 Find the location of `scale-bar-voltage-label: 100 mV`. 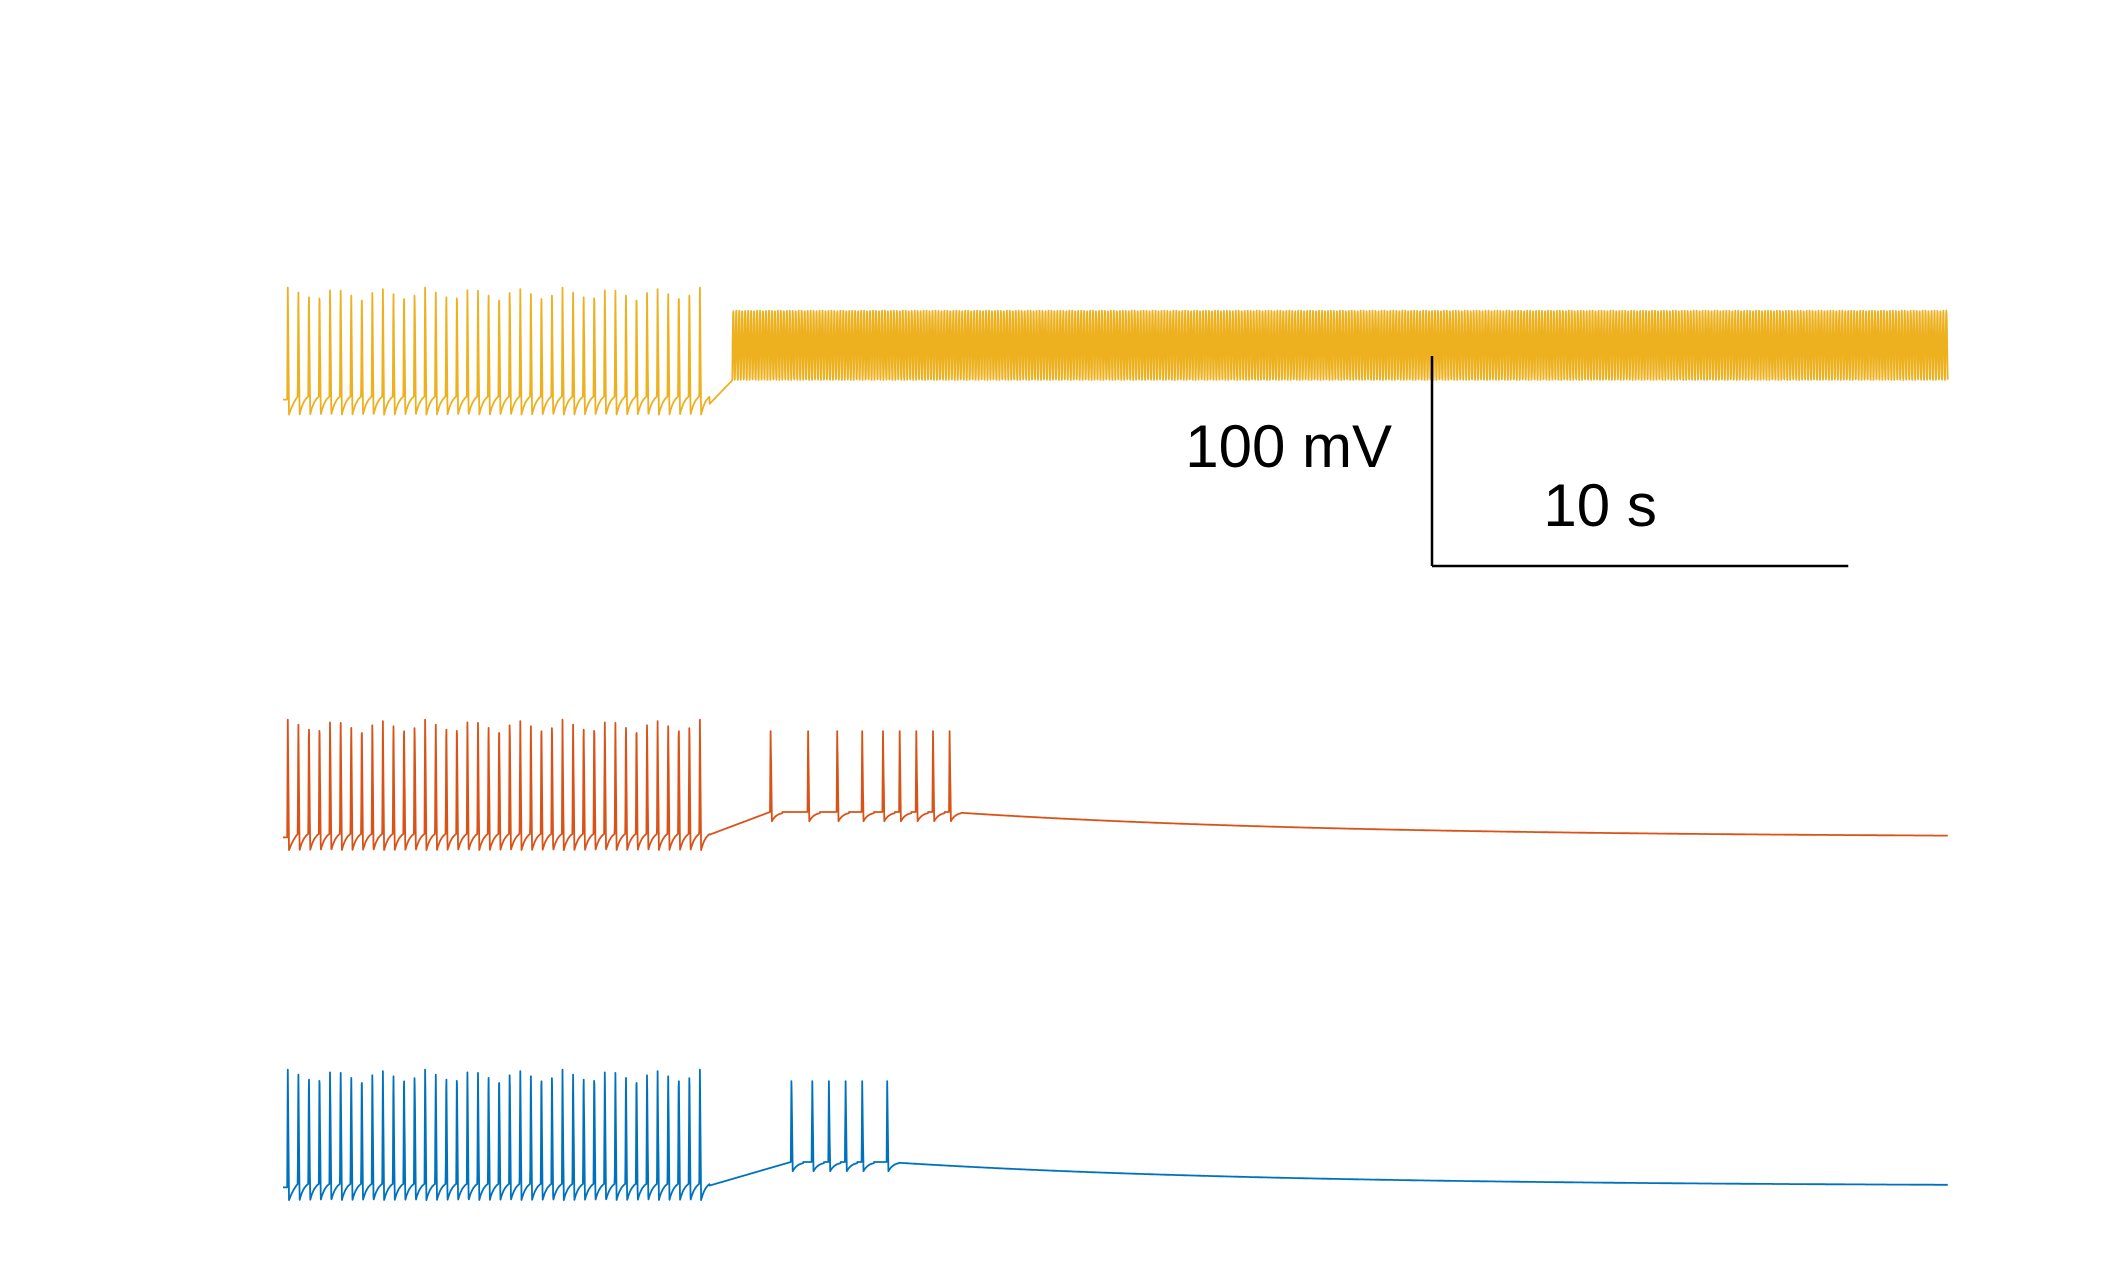

scale-bar-voltage-label: 100 mV is located at coordinates (1288, 446).